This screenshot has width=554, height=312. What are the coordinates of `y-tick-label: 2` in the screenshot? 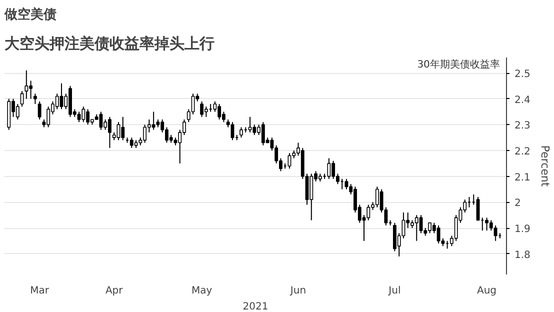 It's located at (517, 204).